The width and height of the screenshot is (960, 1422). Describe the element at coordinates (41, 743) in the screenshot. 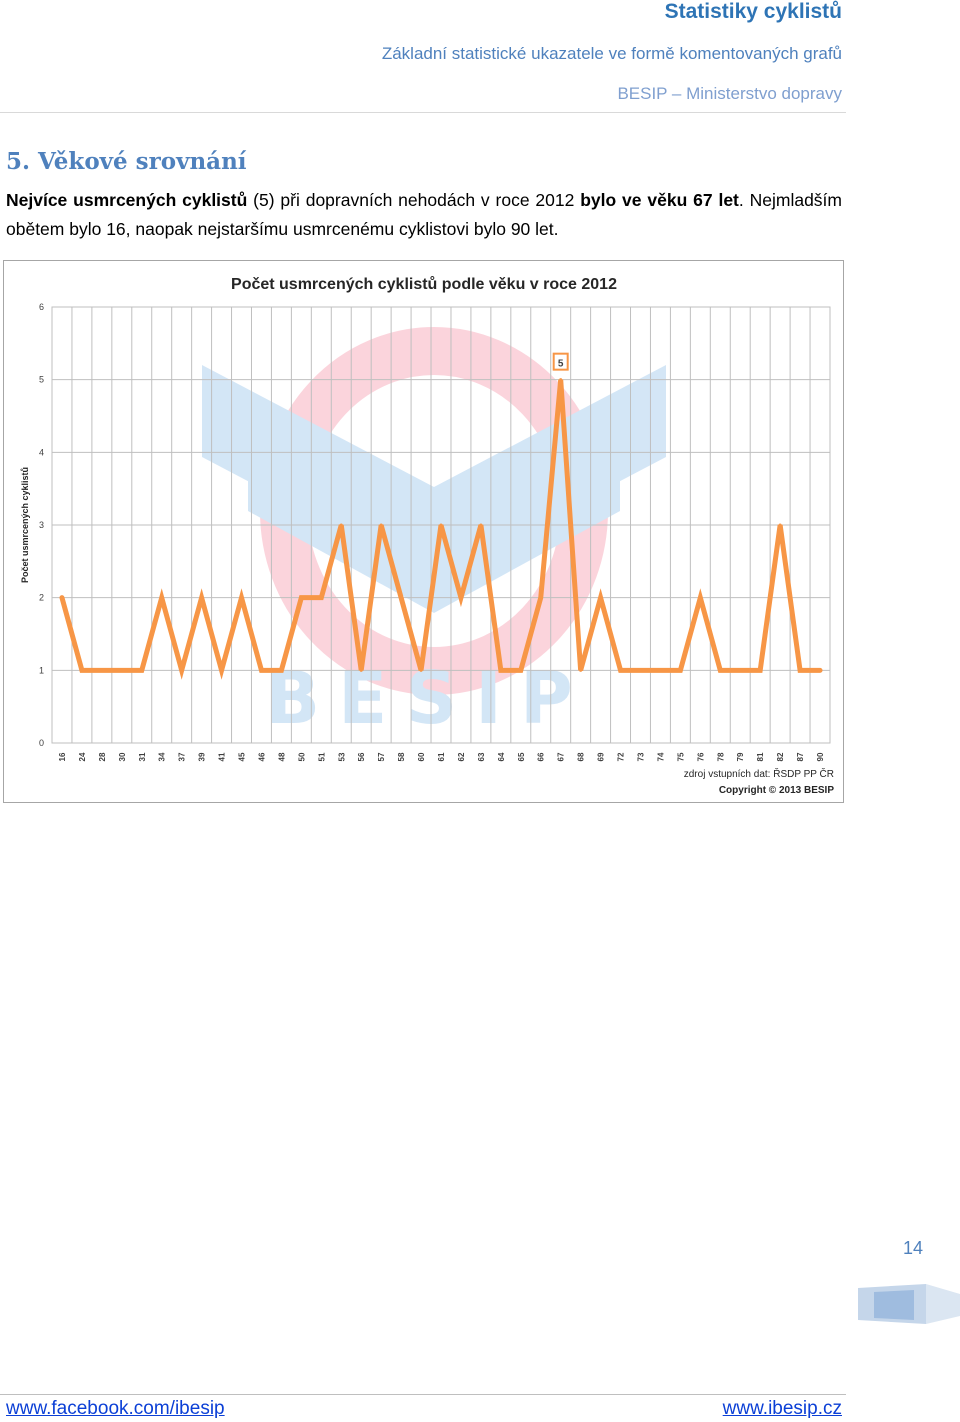

I see `y-tick-label: 0` at that location.